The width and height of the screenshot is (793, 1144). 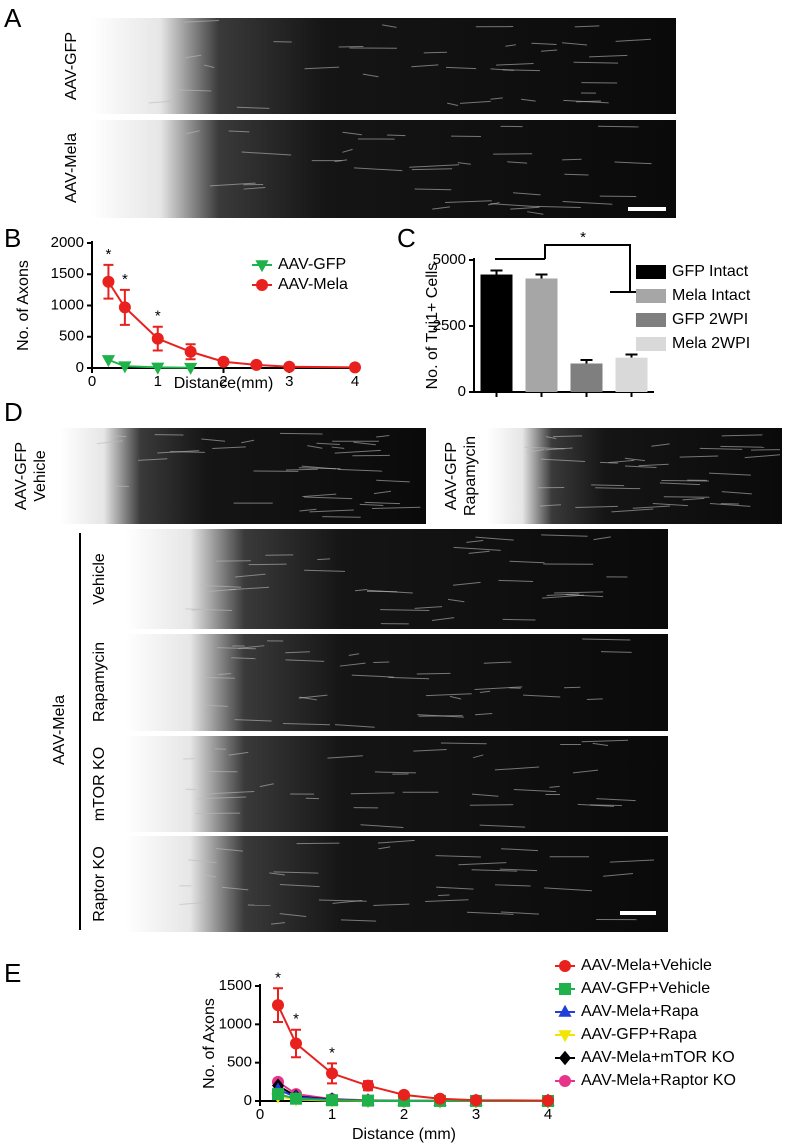 What do you see at coordinates (658, 1080) in the screenshot?
I see `legend-label: AAV-Mela+Raptor KO` at bounding box center [658, 1080].